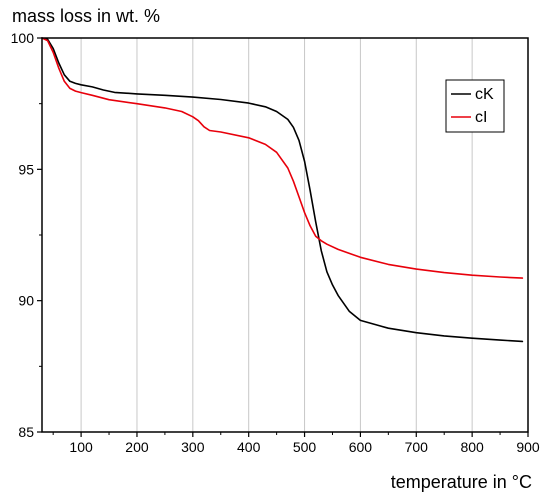 This screenshot has width=550, height=498. I want to click on y-tick-label-90: 90, so click(26, 301).